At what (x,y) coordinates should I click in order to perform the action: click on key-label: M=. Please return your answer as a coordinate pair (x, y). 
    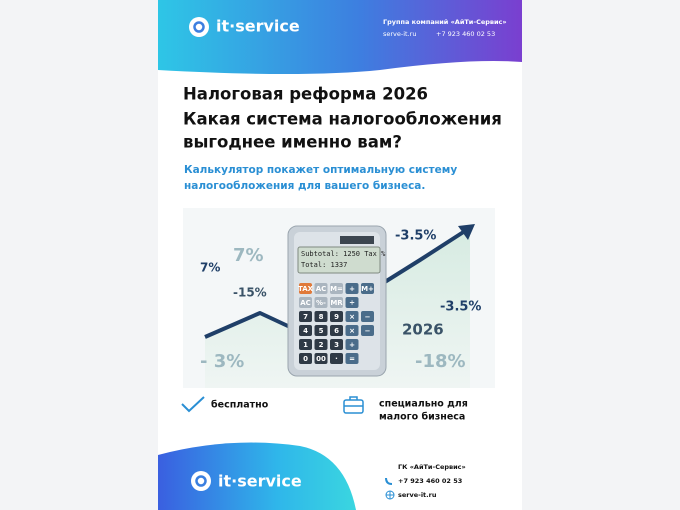
    Looking at the image, I should click on (336, 289).